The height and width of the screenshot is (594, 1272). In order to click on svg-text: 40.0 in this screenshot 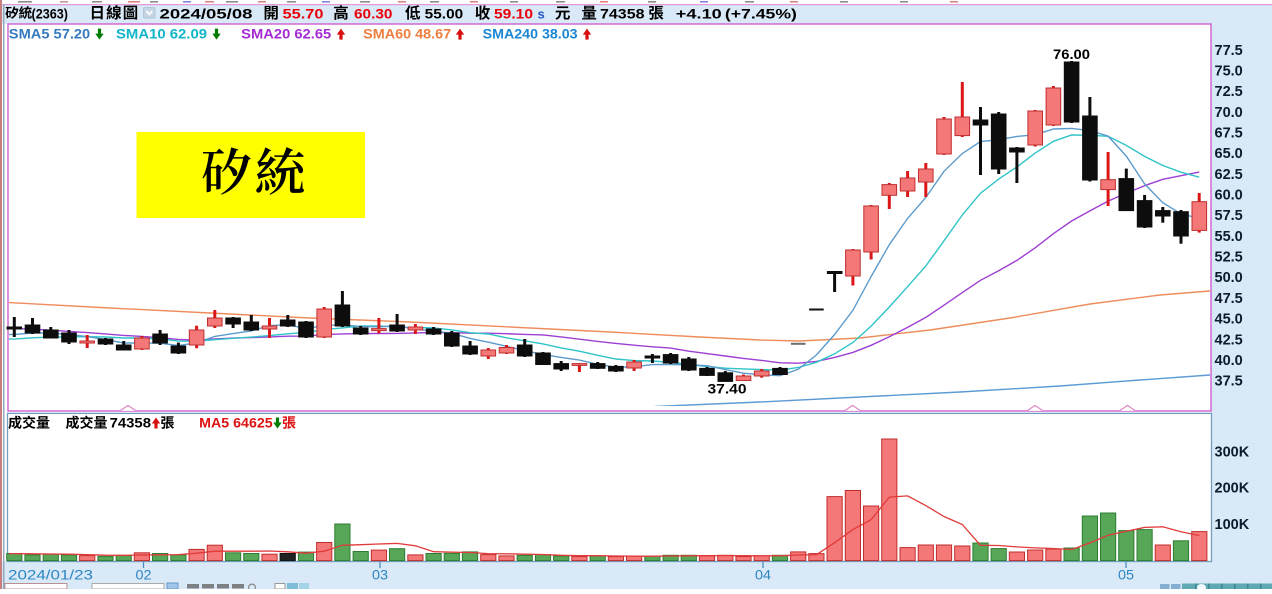, I will do `click(1229, 361)`.